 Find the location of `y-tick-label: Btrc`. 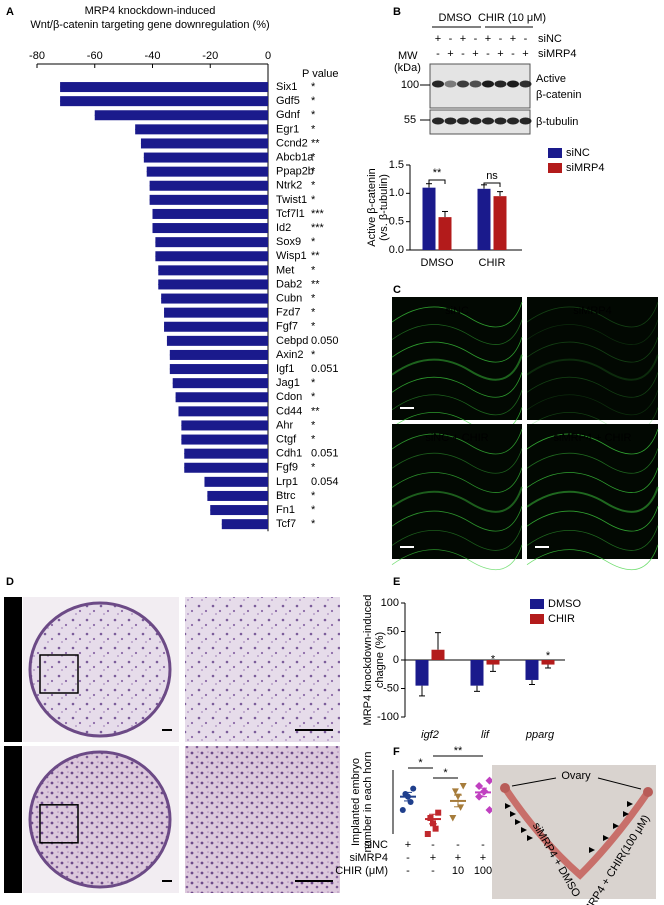

y-tick-label: Btrc is located at coordinates (286, 496).